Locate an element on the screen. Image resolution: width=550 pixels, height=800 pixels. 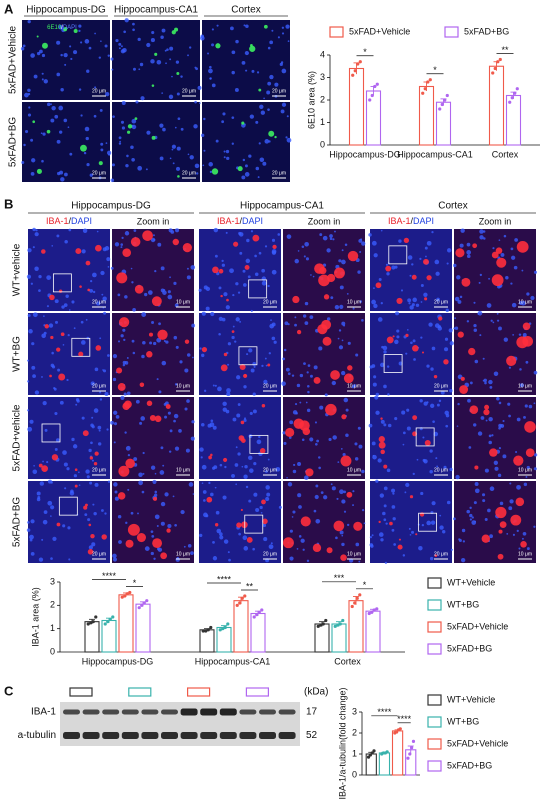
zoom-label: Zoom in is located at coordinates (153, 221).